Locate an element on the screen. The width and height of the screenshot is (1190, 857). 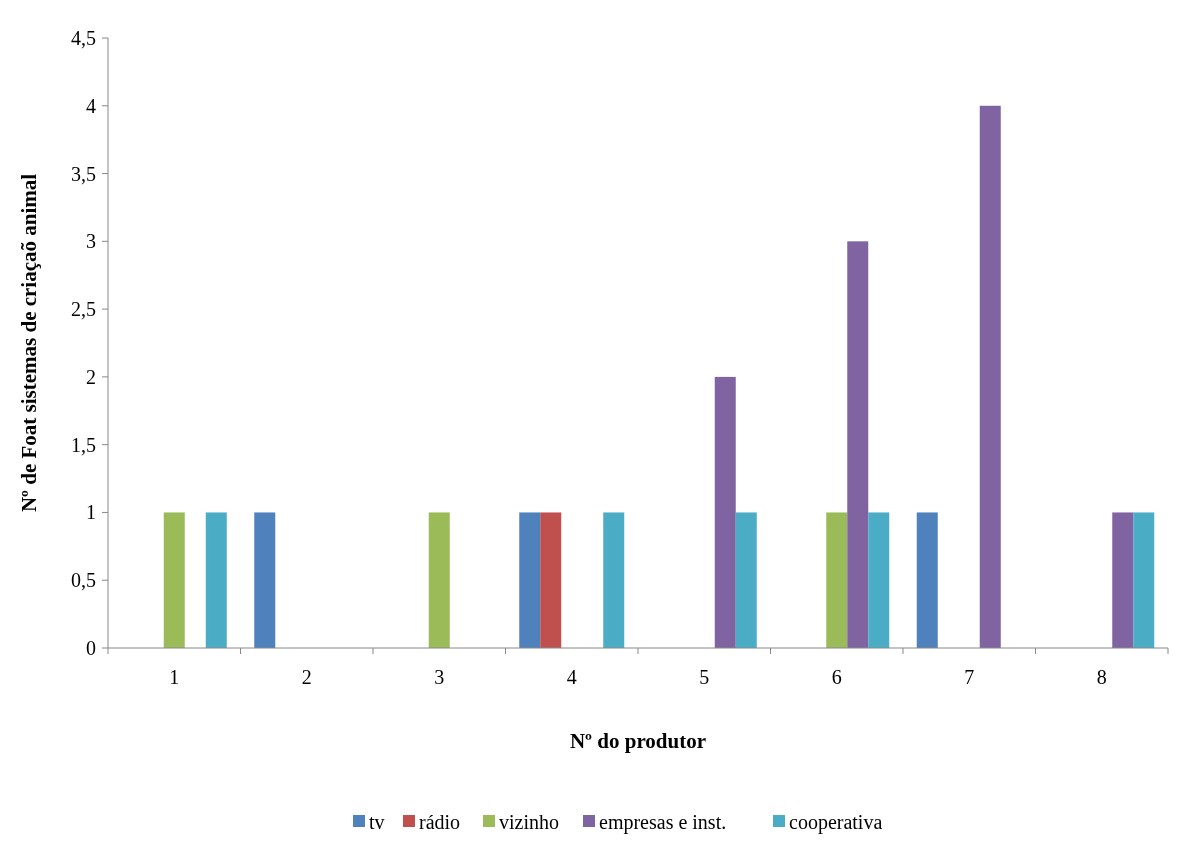
y-tick-label: 1,5 is located at coordinates (83, 444).